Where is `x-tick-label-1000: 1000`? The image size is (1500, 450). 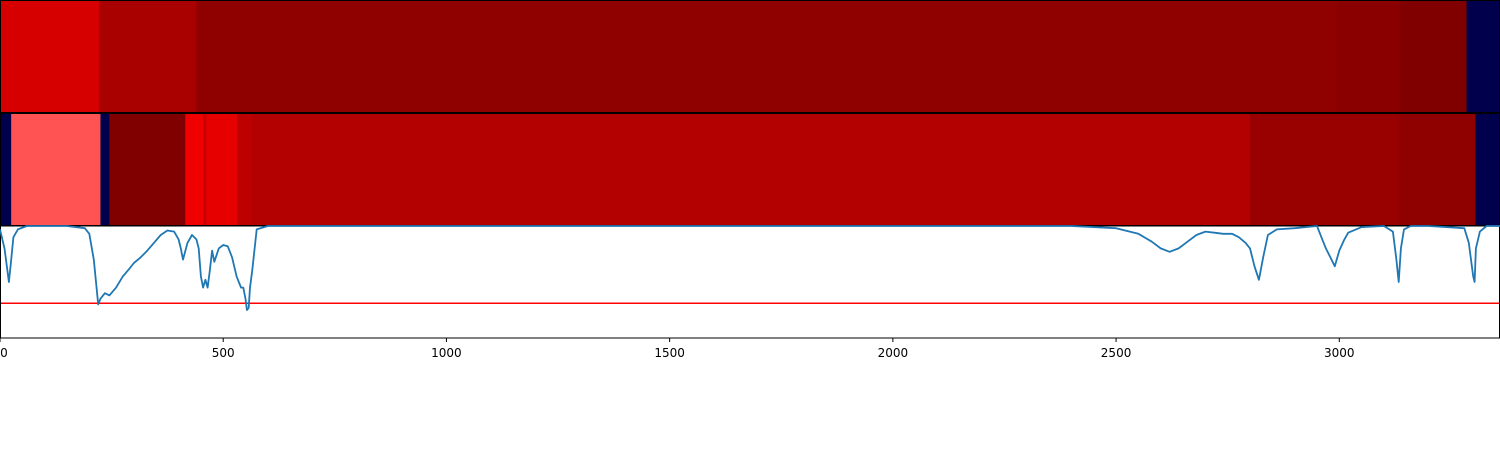 x-tick-label-1000: 1000 is located at coordinates (446, 353).